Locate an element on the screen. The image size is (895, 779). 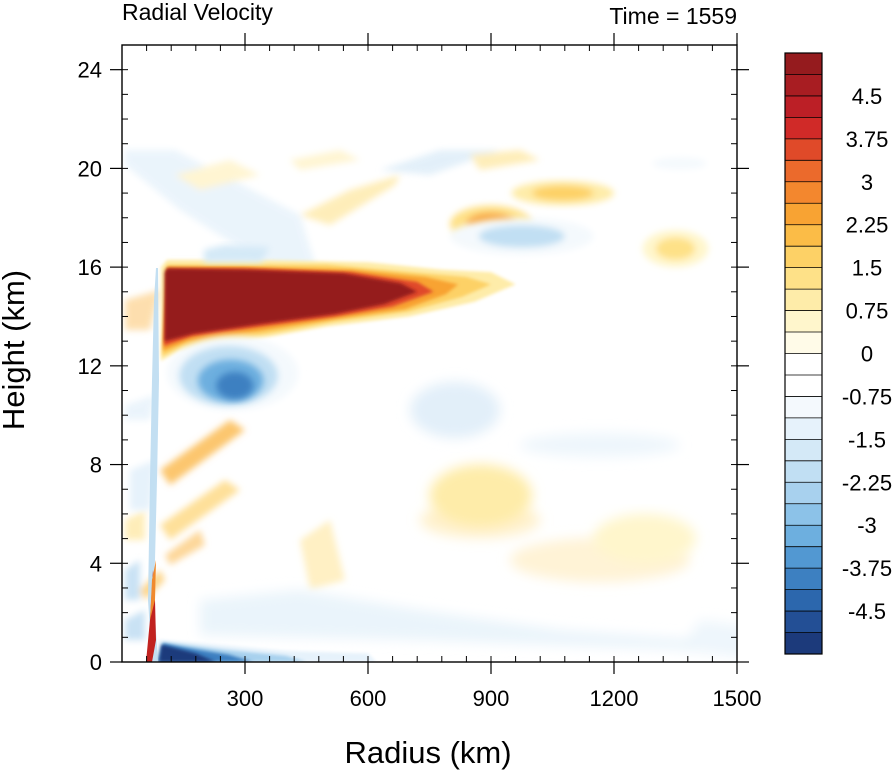
x-tick-label: 600 is located at coordinates (368, 698).